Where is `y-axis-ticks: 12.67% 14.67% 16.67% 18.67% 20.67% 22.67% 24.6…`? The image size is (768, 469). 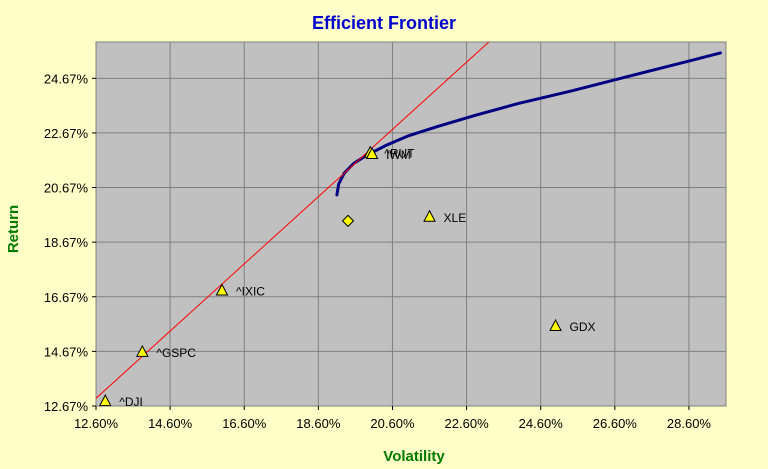 y-axis-ticks: 12.67% 14.67% 16.67% 18.67% 20.67% 22.67% 24.6… is located at coordinates (70, 242).